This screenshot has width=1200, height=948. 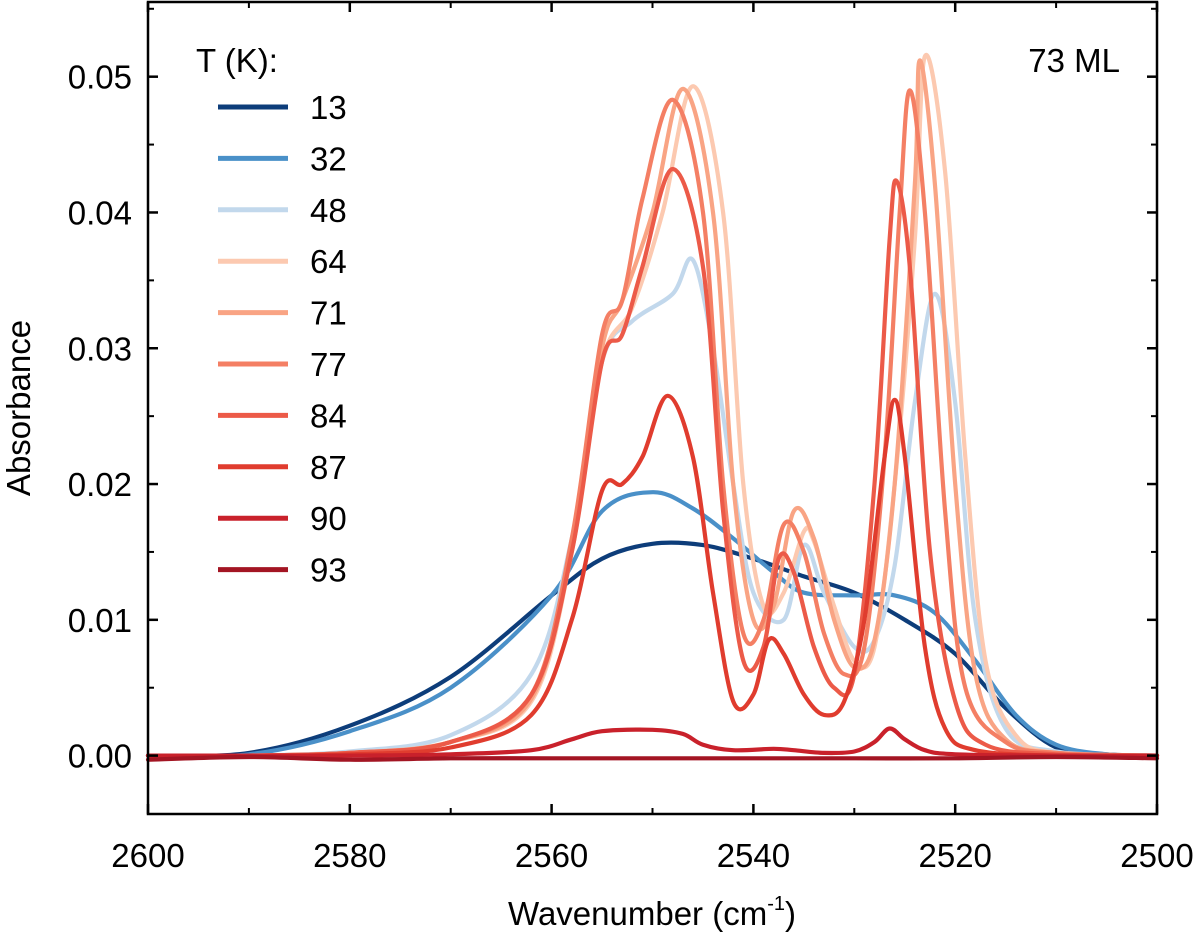 I want to click on y-tick-label: 0.00, so click(x=100, y=756).